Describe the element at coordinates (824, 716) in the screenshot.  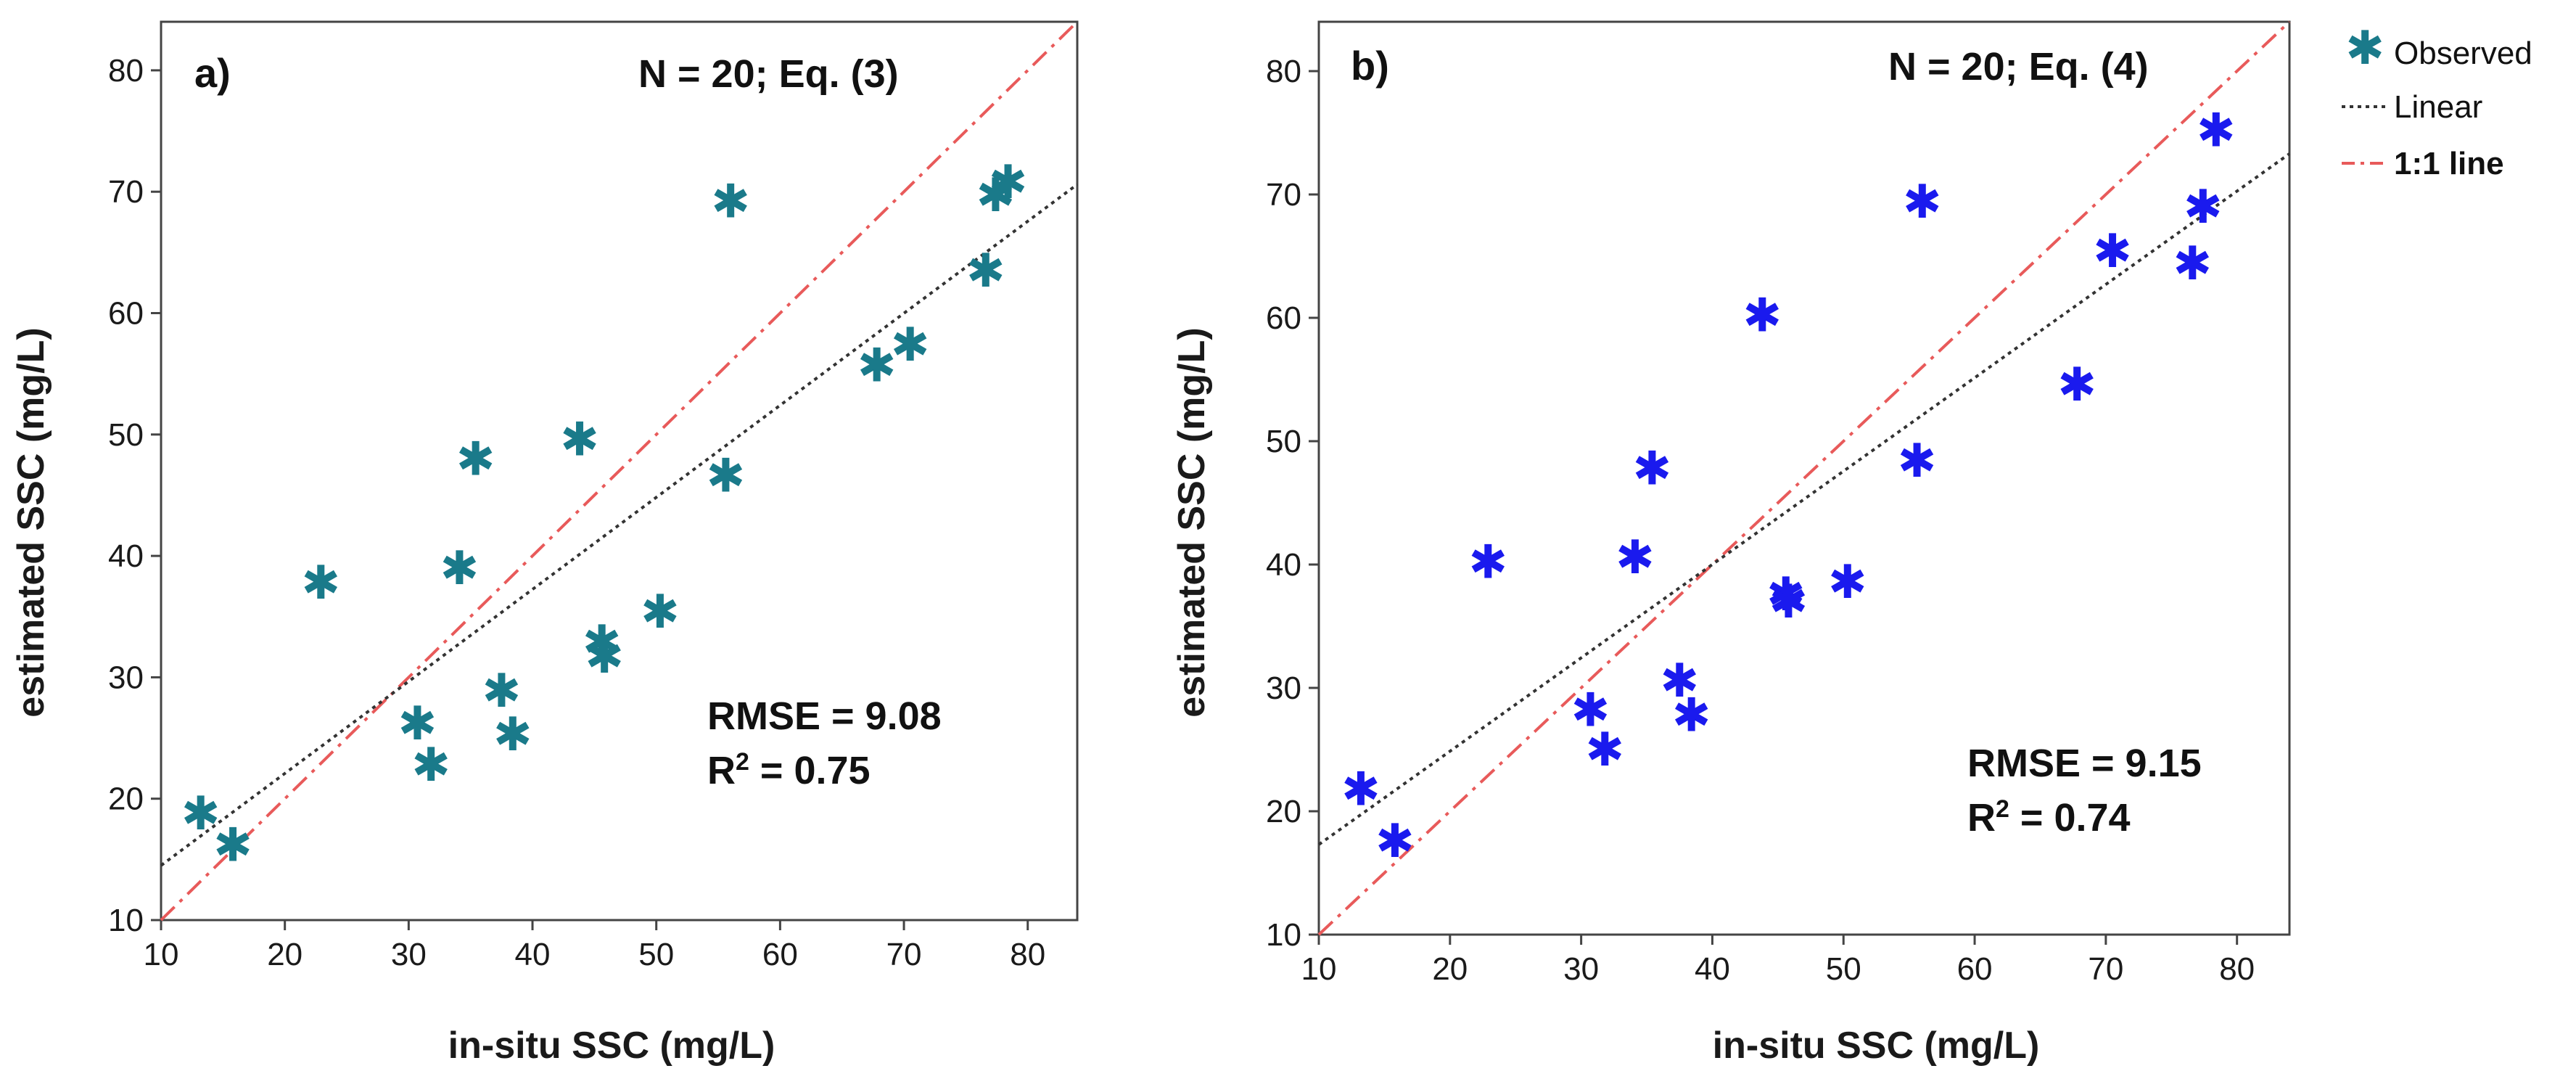
I see `rmse-label: RMSE = 9.08` at that location.